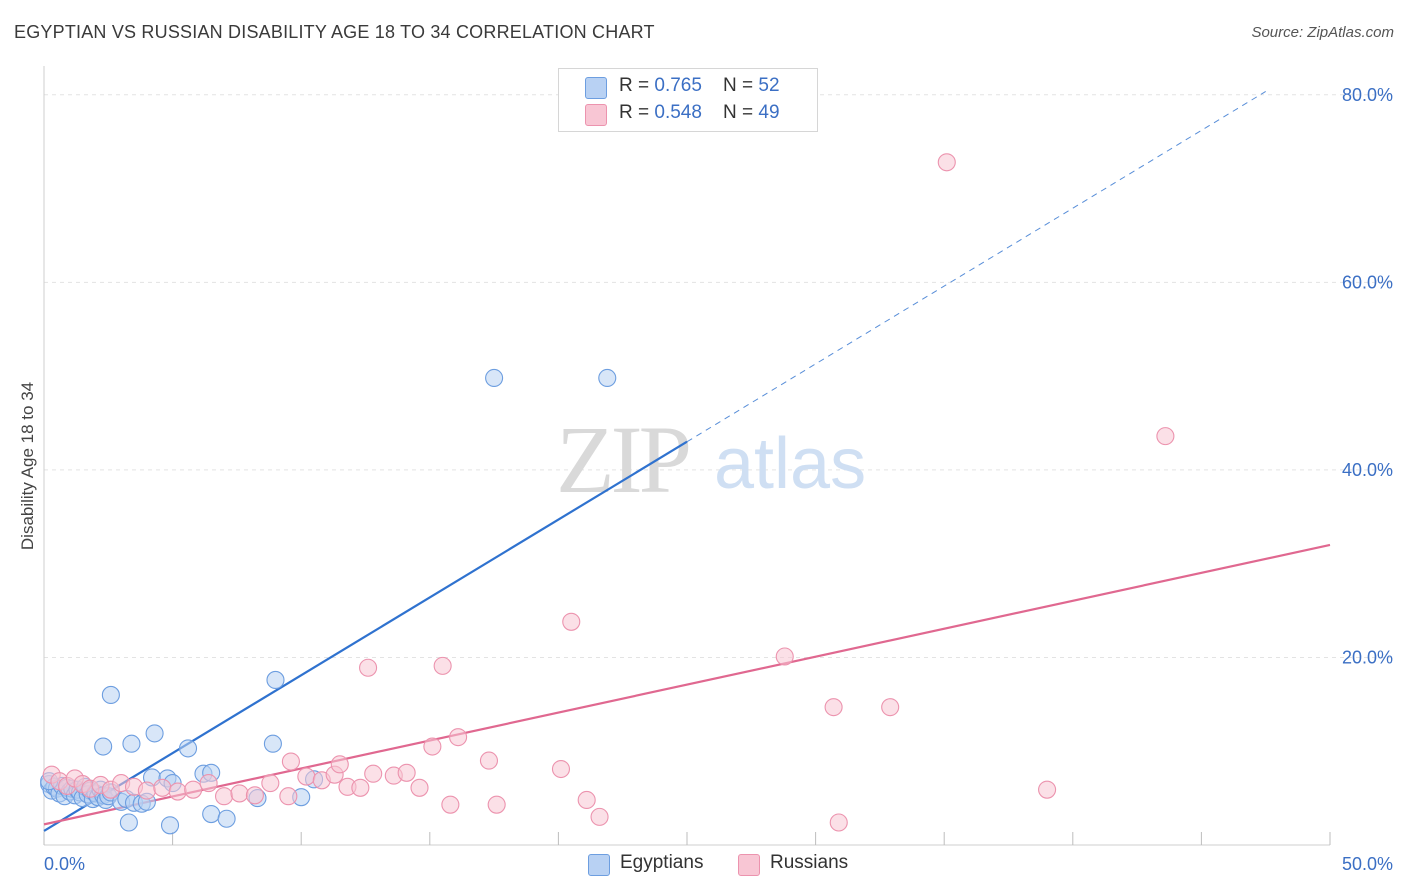 This screenshot has height=892, width=1406. Describe the element at coordinates (1367, 864) in the screenshot. I see `x-tick-label: 50.0%` at that location.